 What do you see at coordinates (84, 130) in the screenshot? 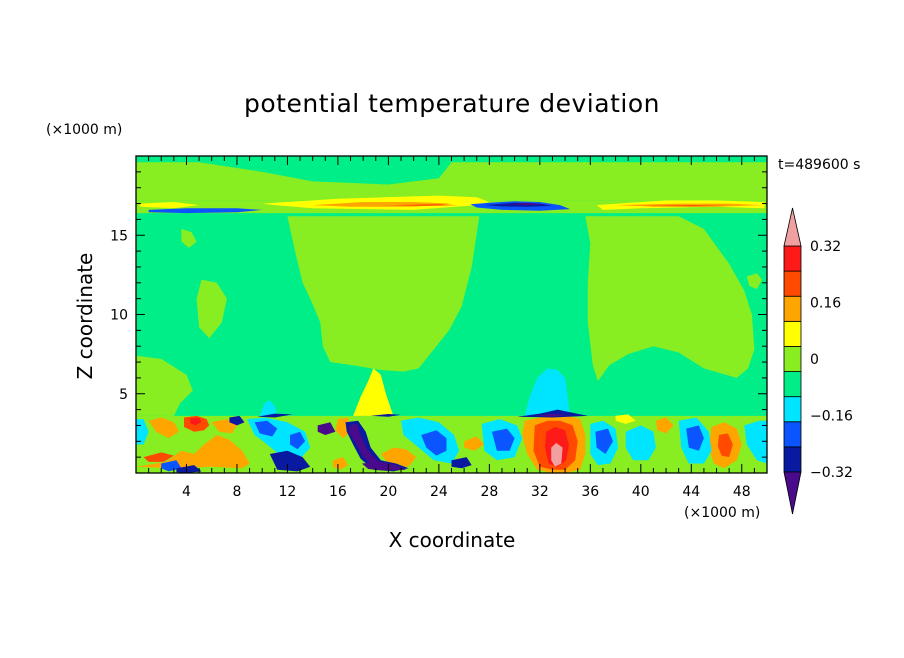
I see `y-unit-label: (×1000 m)` at bounding box center [84, 130].